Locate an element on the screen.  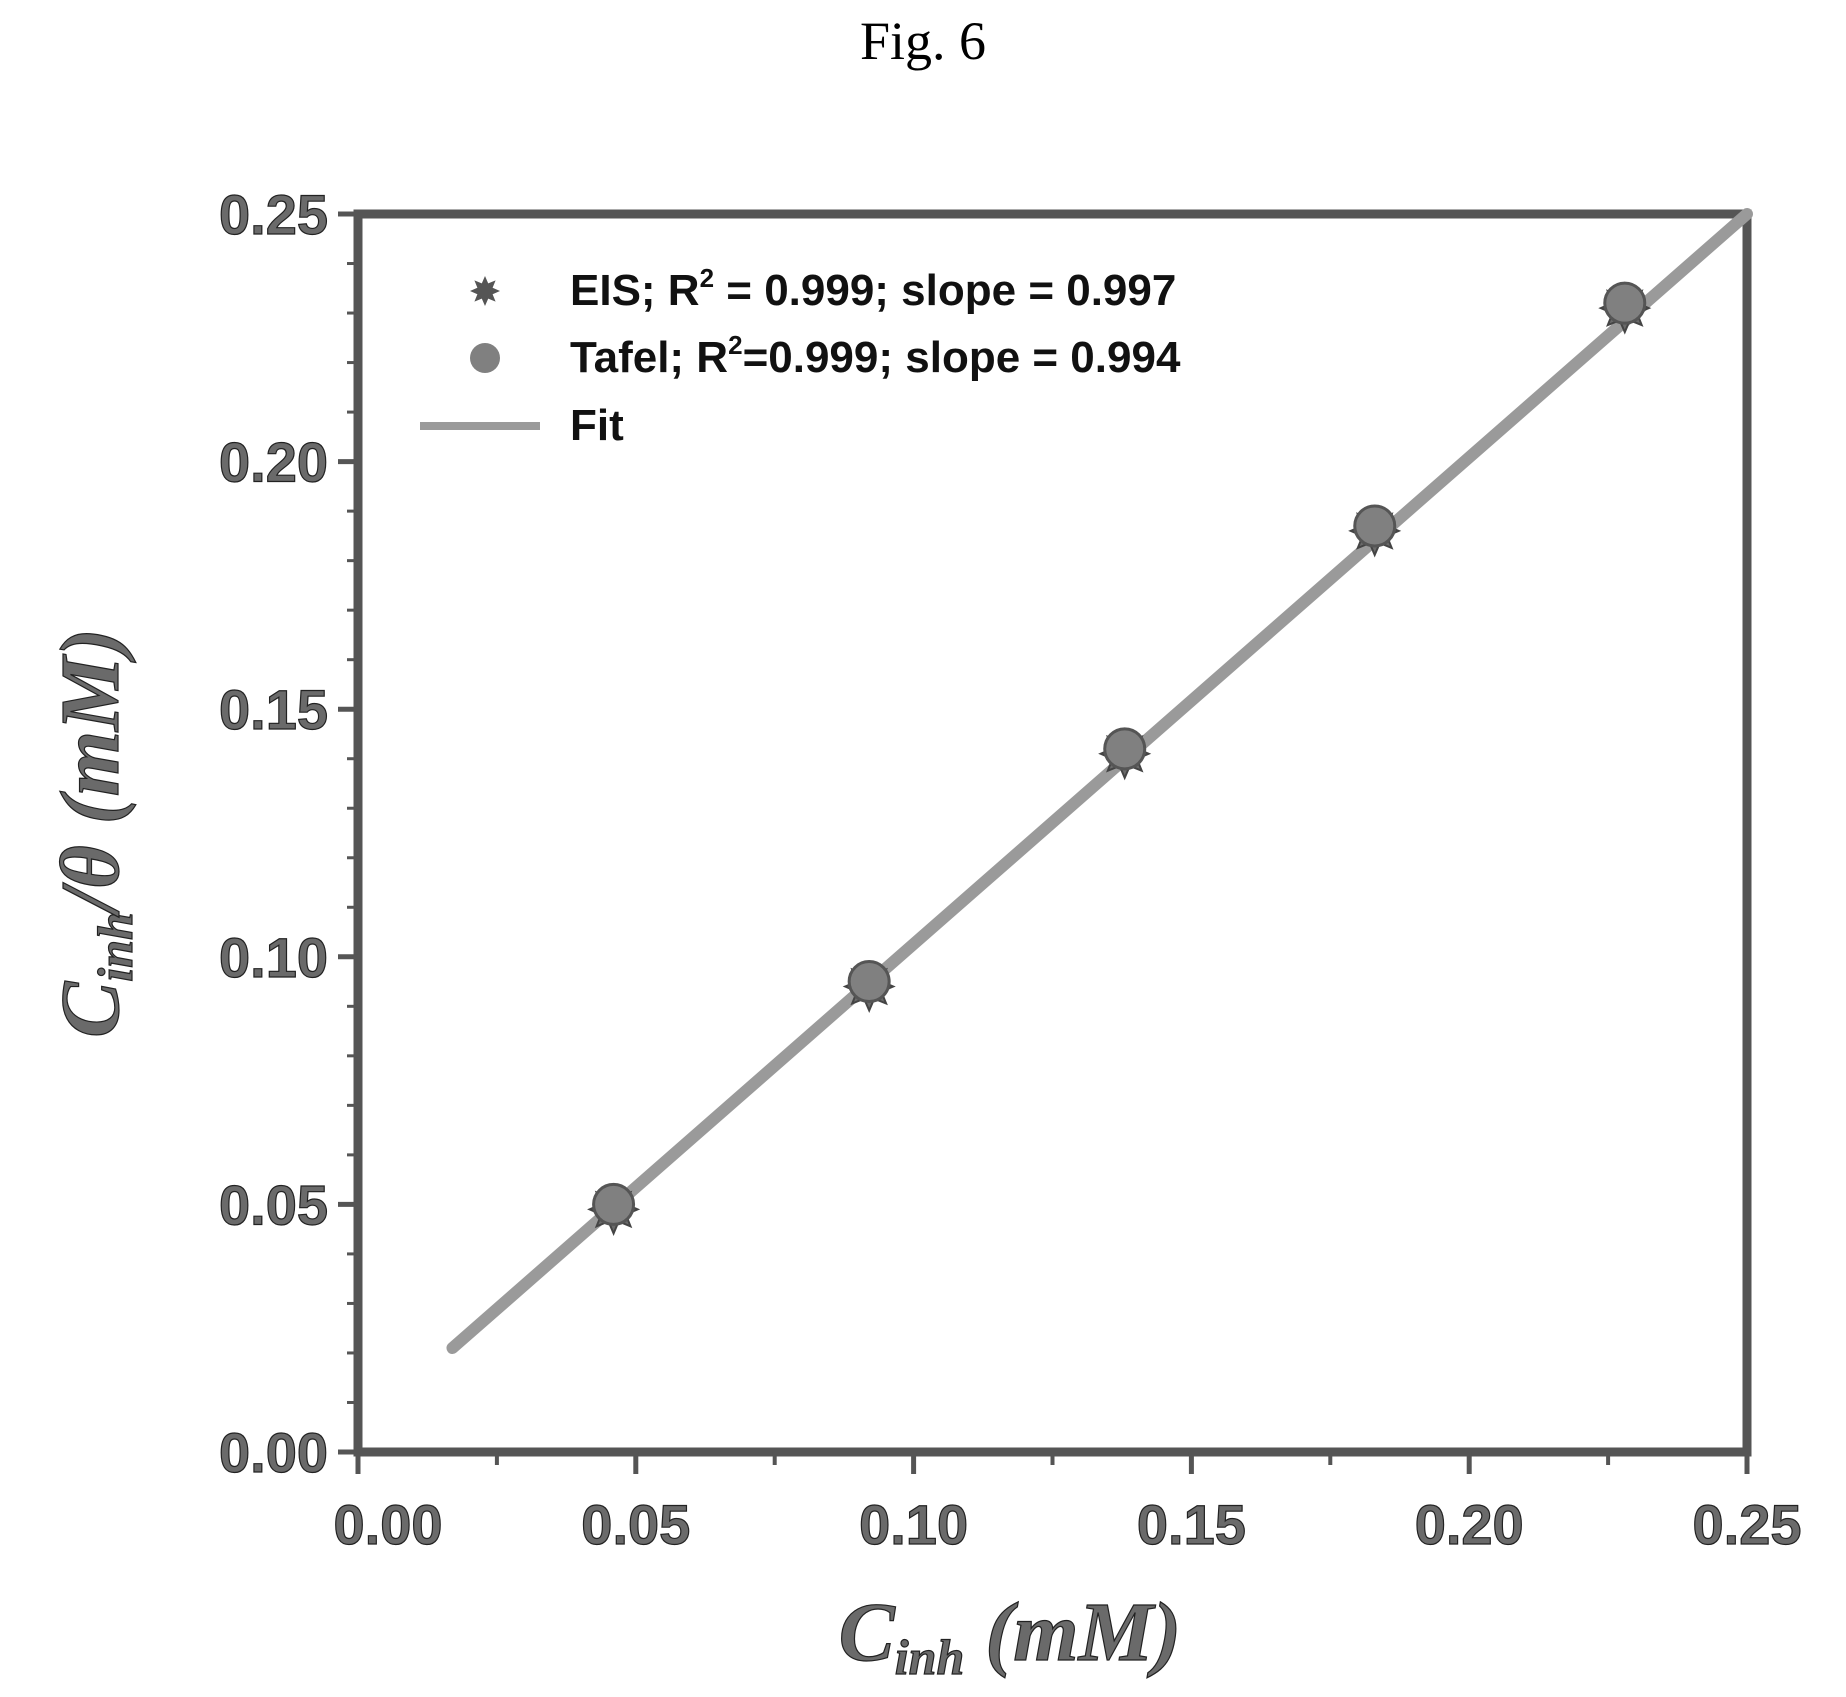
x-axis-title: Cinh (mM) is located at coordinates (1010, 1635).